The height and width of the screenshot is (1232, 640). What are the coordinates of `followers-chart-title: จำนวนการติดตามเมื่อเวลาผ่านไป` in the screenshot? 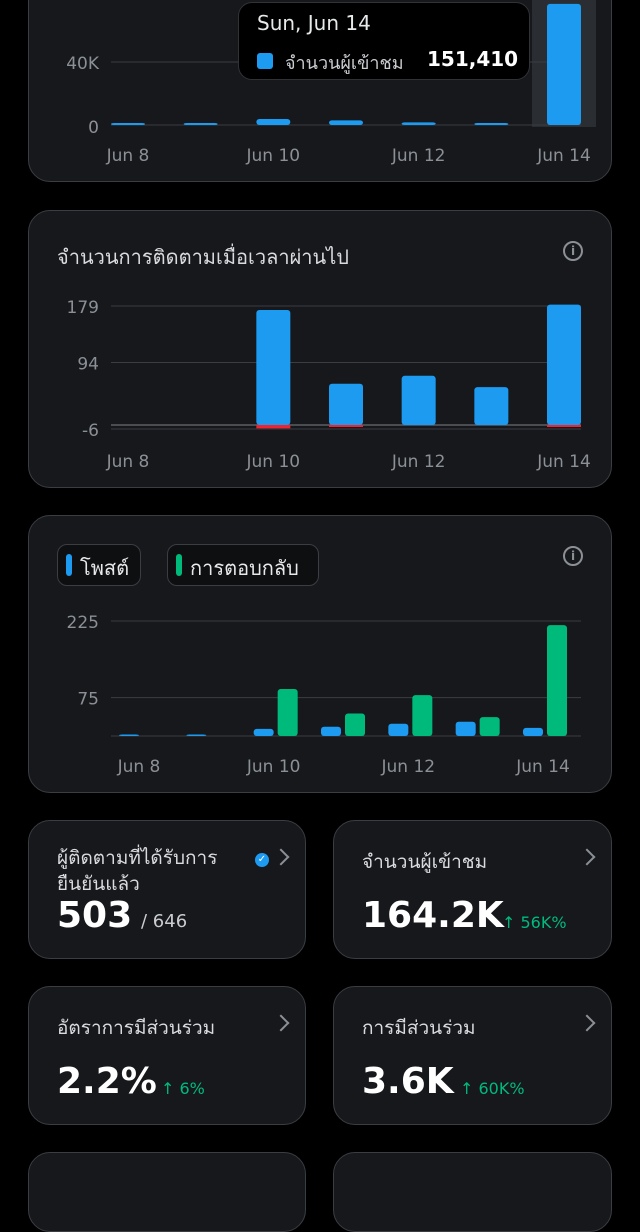 It's located at (203, 257).